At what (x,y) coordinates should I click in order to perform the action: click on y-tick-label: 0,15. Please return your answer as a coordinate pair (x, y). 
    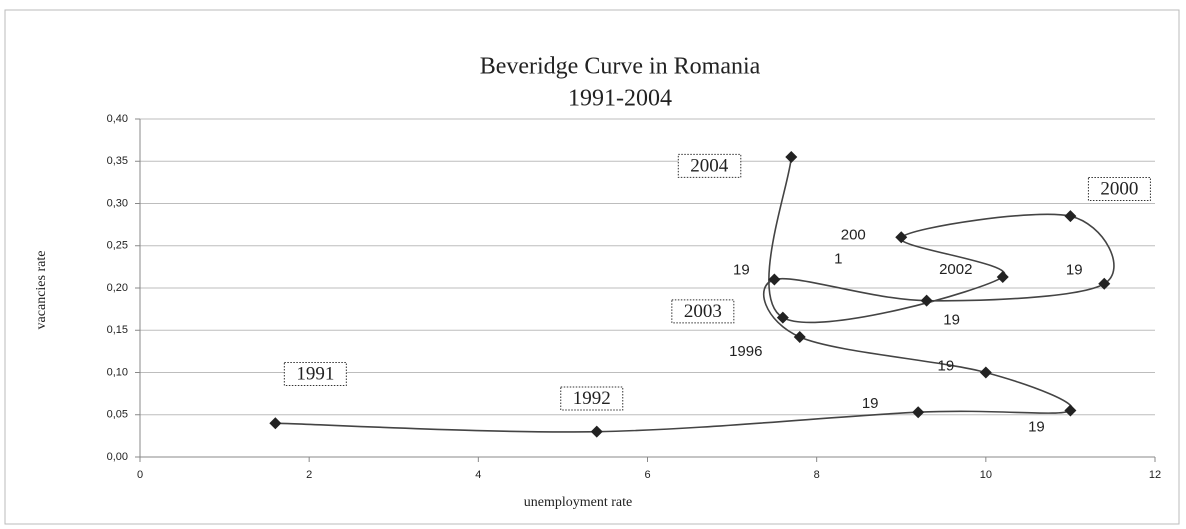
    Looking at the image, I should click on (117, 330).